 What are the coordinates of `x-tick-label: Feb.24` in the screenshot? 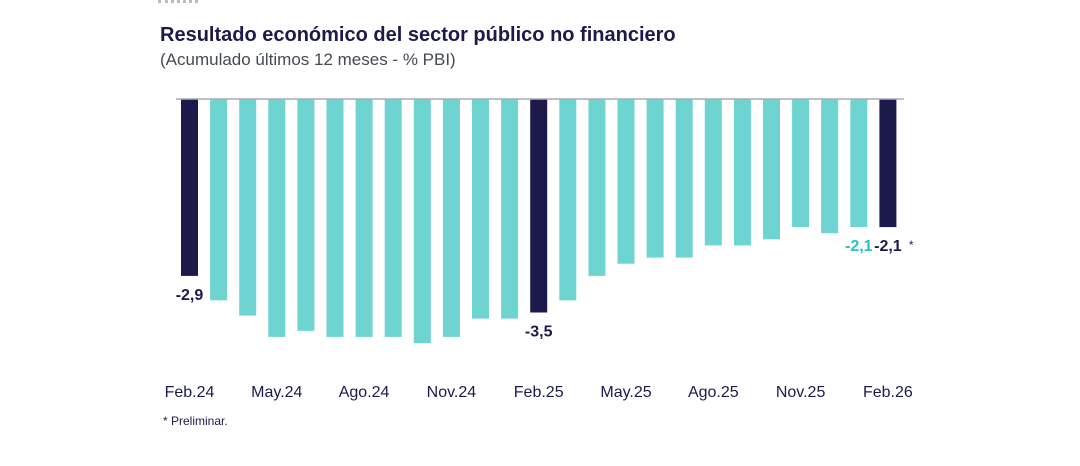 It's located at (190, 392).